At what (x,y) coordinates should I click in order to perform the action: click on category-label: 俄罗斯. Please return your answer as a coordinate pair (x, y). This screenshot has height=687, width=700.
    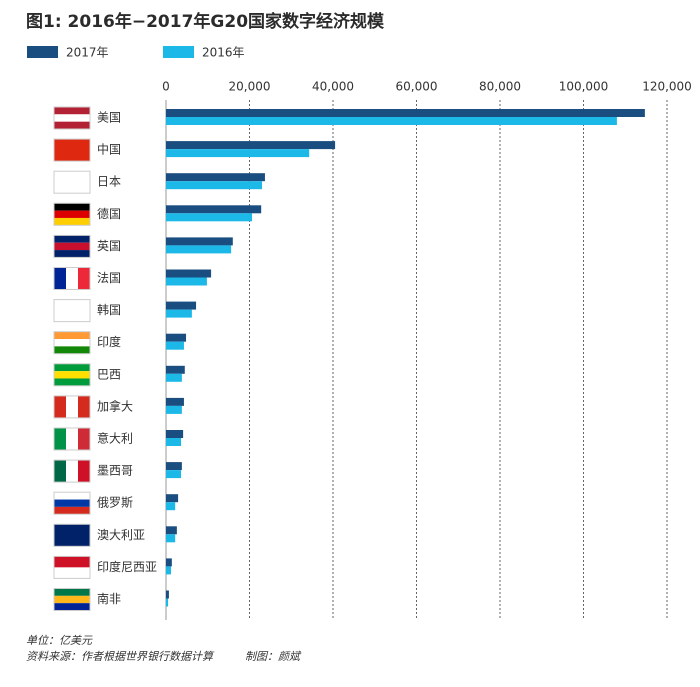
    Looking at the image, I should click on (115, 503).